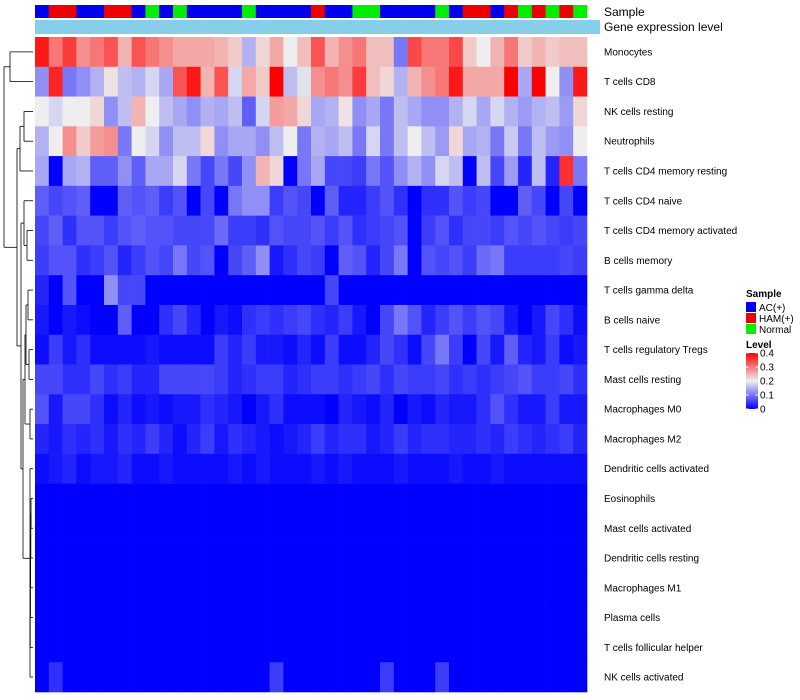 This screenshot has height=700, width=800. I want to click on row-label: Plasma cells, so click(632, 618).